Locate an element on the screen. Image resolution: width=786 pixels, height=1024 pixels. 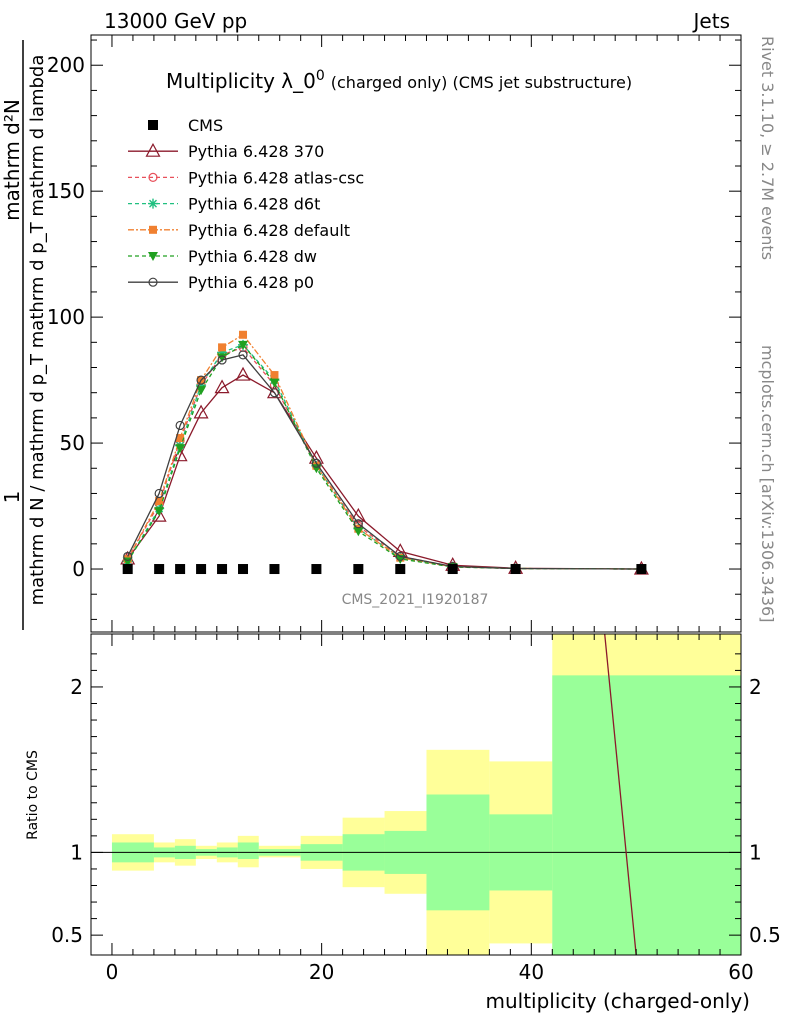
main-ytick-label: 0 is located at coordinates (78, 569).